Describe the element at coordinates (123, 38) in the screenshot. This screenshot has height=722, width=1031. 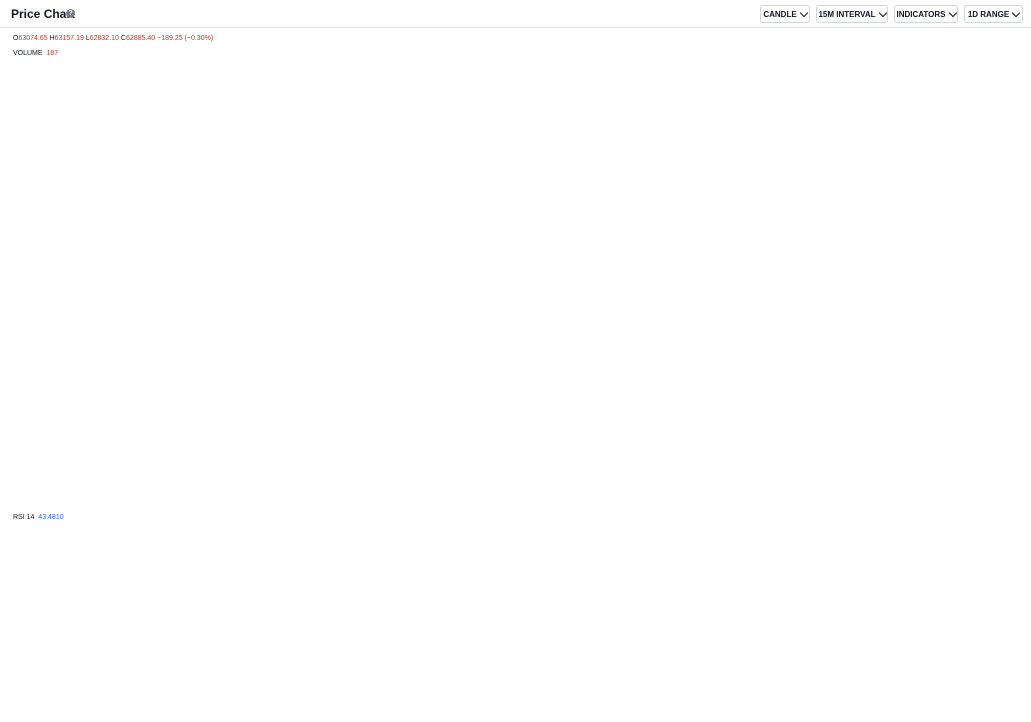
I see `ohlc-close-label: C` at that location.